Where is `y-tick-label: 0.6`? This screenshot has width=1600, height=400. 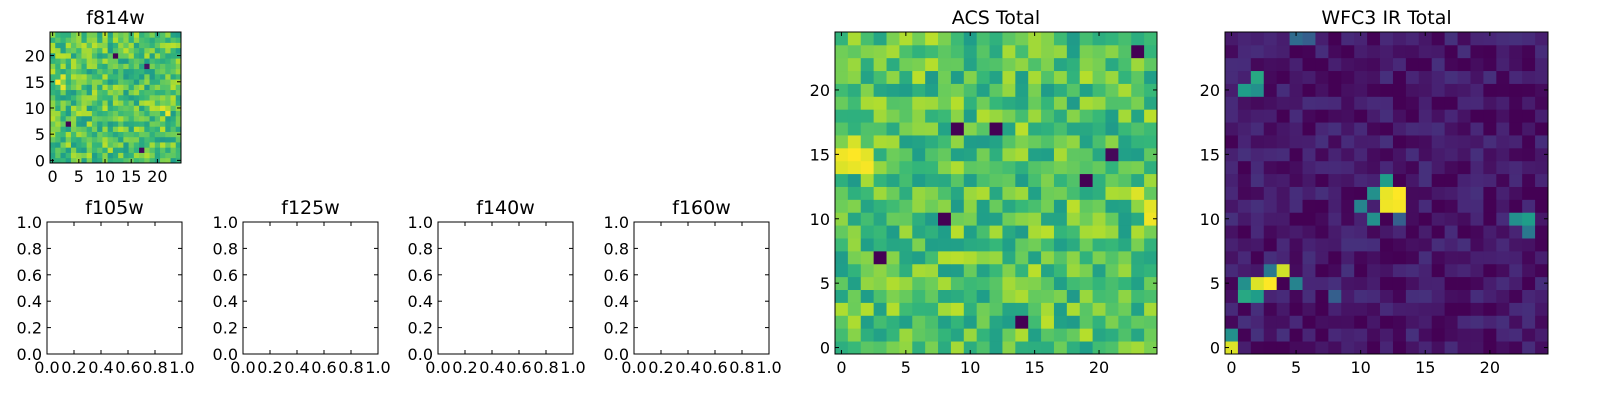 y-tick-label: 0.6 is located at coordinates (616, 275).